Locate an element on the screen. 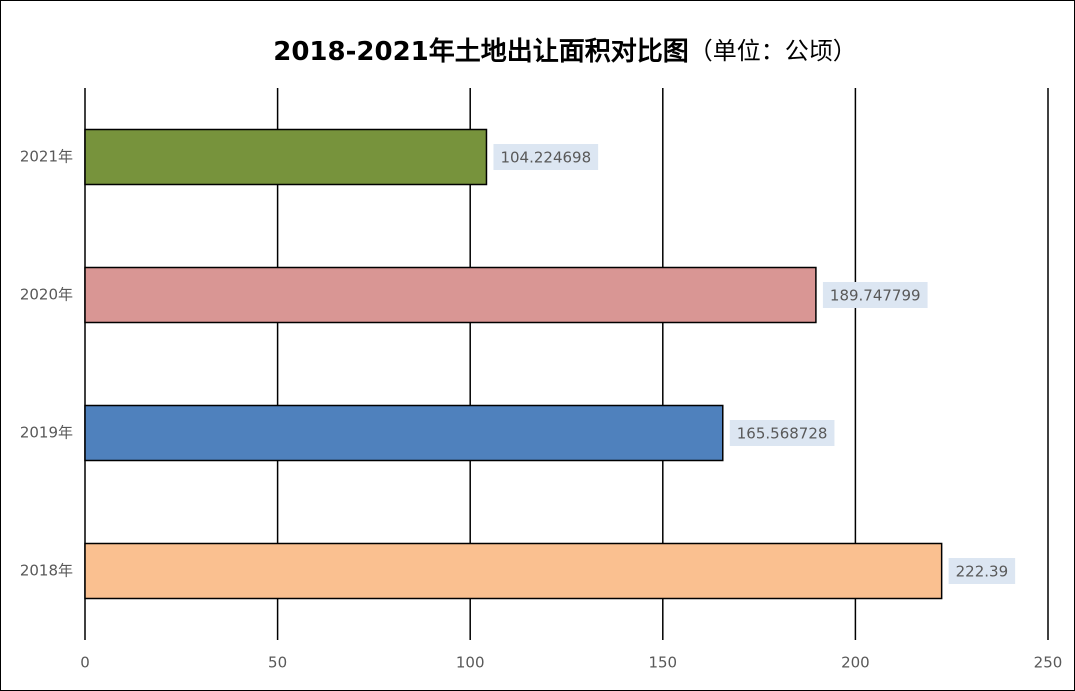  x-tick-label: 100 is located at coordinates (470, 663).